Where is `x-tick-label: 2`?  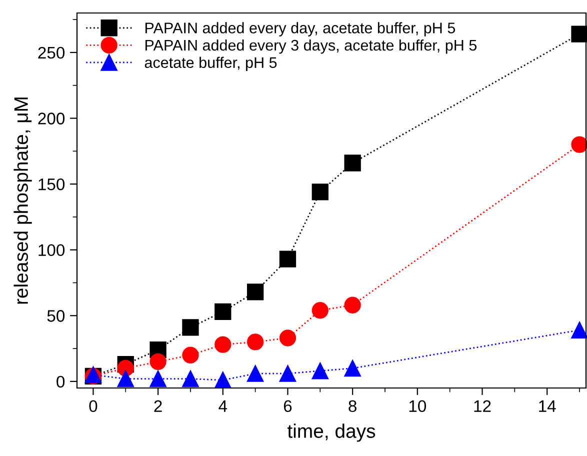 x-tick-label: 2 is located at coordinates (158, 406).